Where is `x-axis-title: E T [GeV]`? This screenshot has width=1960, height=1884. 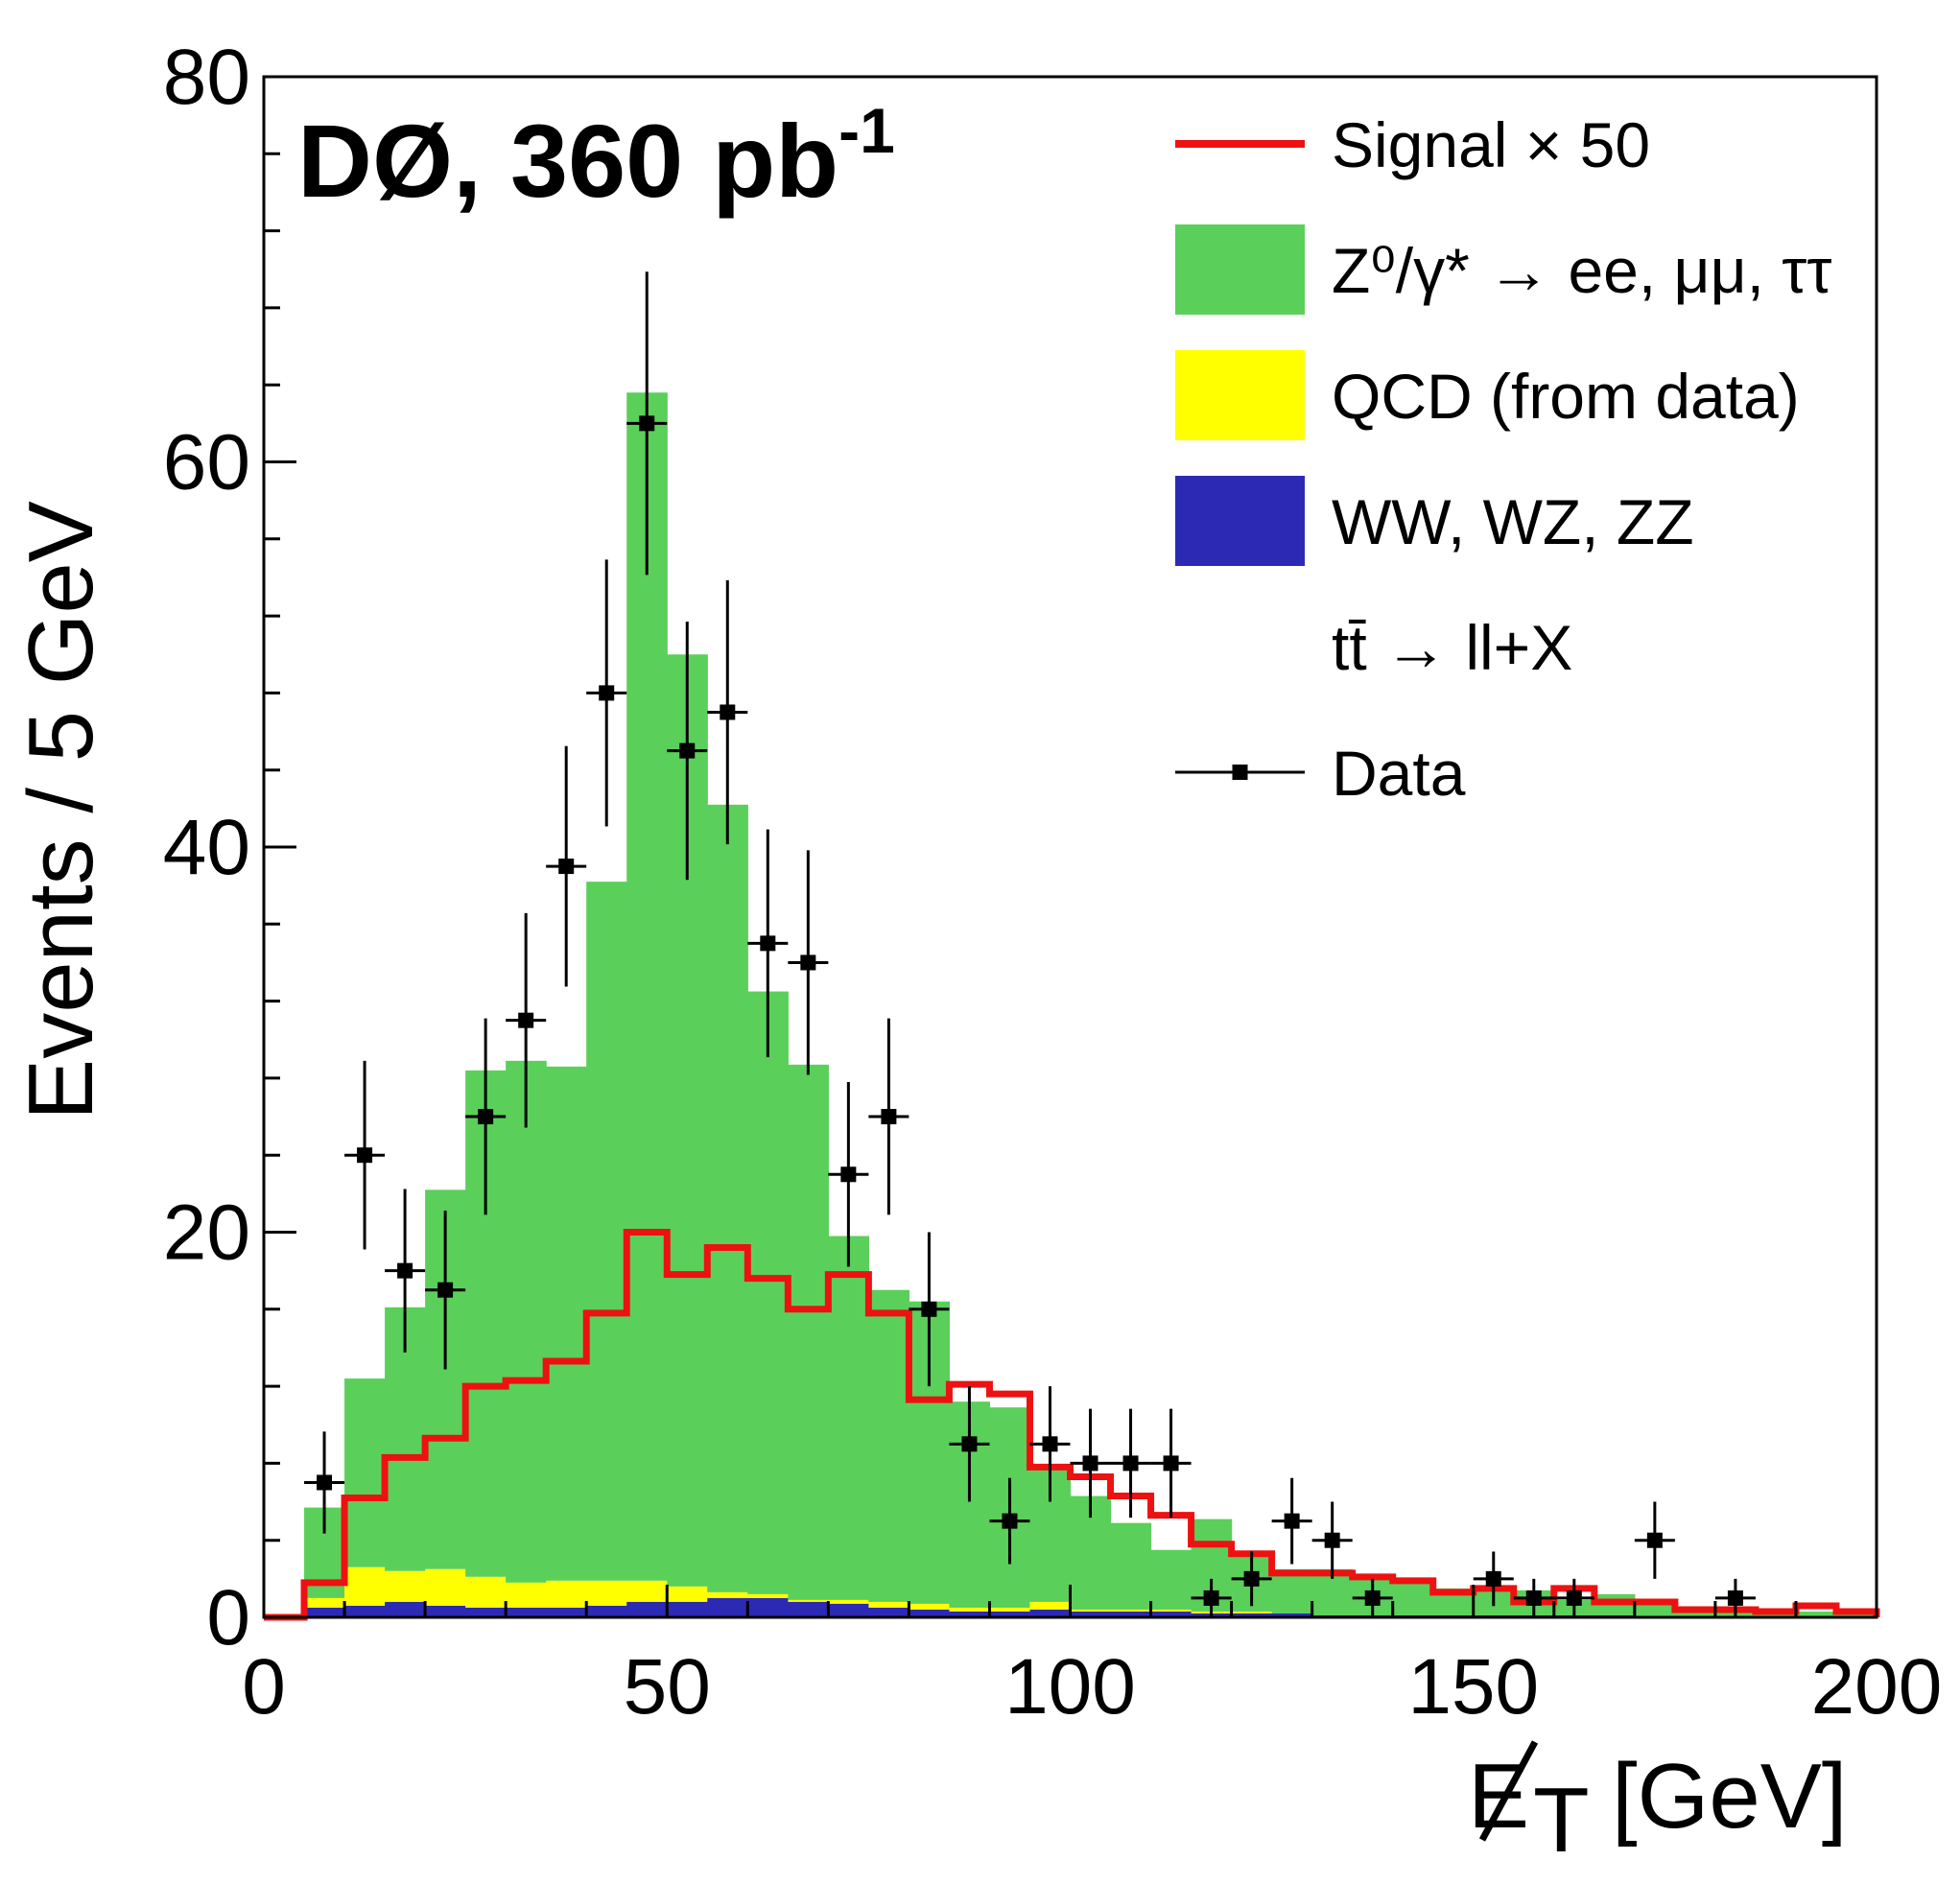 x-axis-title: E T [GeV] is located at coordinates (1658, 1806).